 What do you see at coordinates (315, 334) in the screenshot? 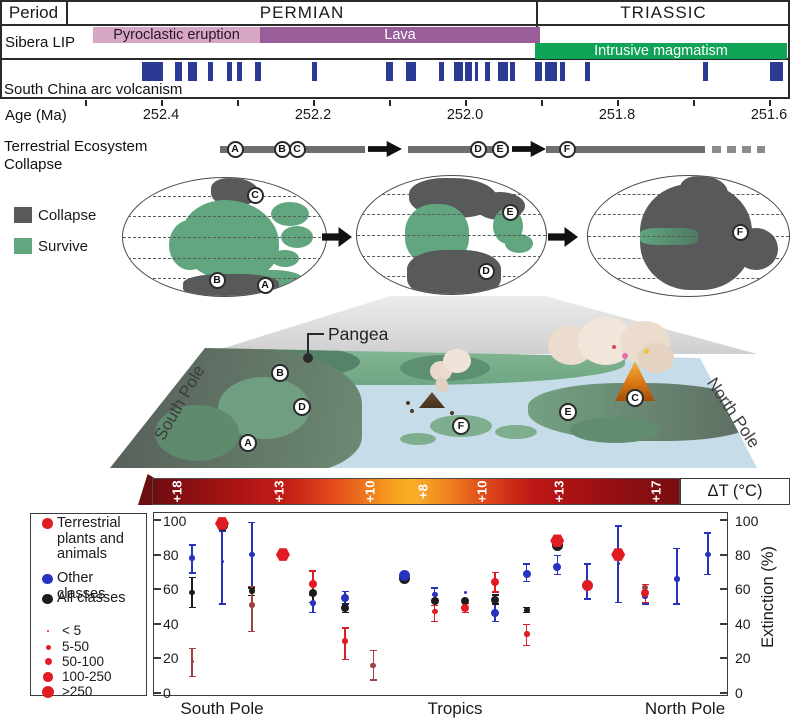
I see `pangea-pointer-line` at bounding box center [315, 334].